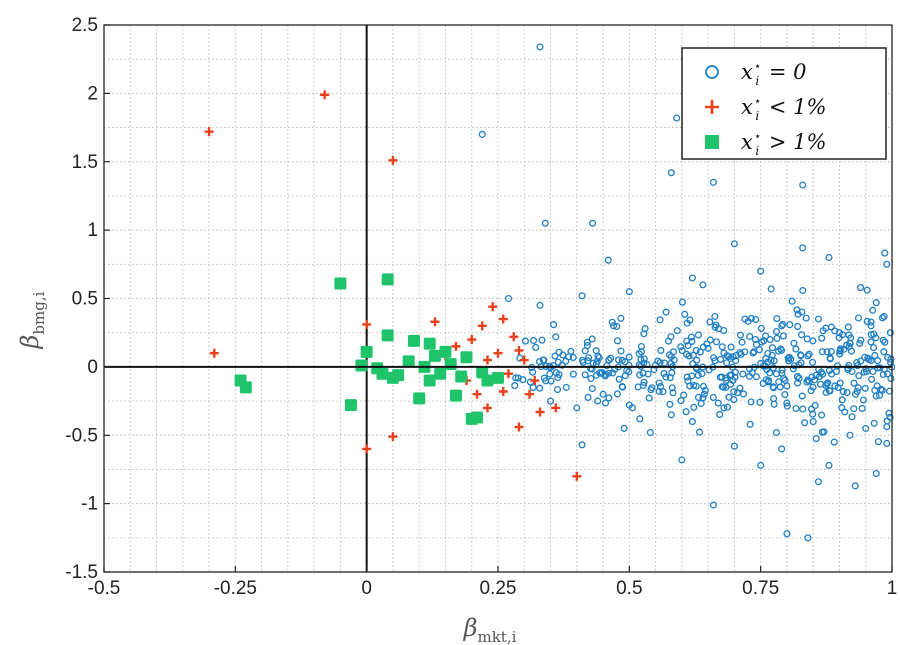  What do you see at coordinates (85, 162) in the screenshot?
I see `y-tick-label: 1.5` at bounding box center [85, 162].